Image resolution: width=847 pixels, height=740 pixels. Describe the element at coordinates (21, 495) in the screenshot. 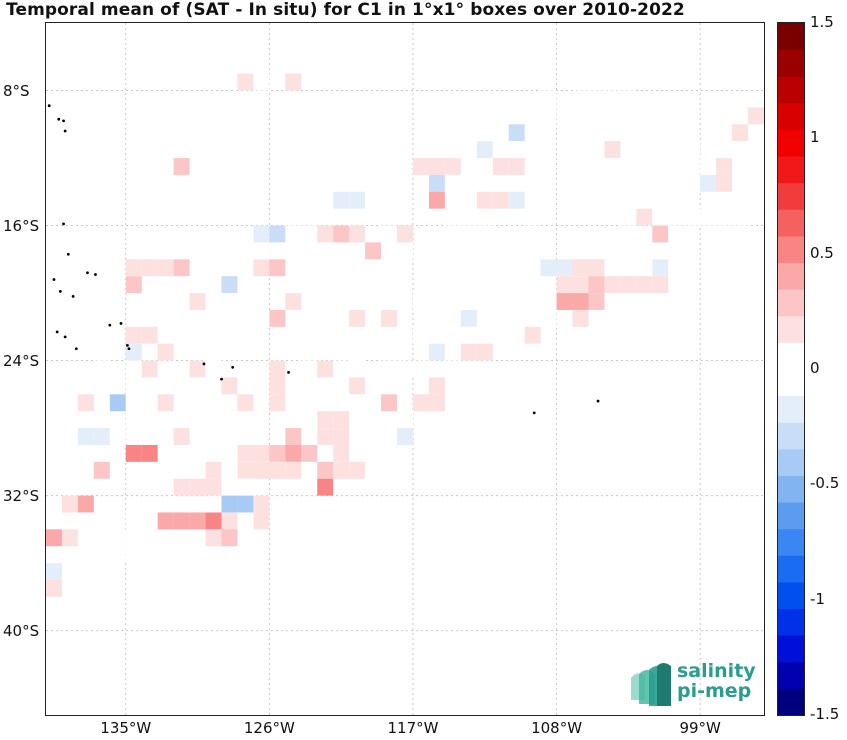

I see `lat-tick-label: 32°S` at that location.